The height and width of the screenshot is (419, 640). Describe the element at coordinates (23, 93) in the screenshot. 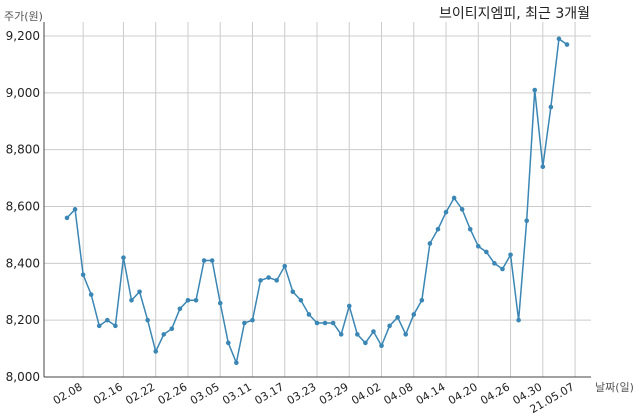

I see `y-tick-label: 9,000` at that location.